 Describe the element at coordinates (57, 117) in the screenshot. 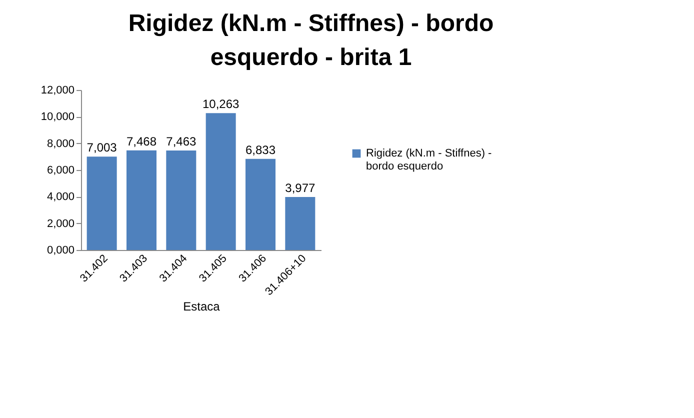

I see `y-tick-label: 10,000` at that location.